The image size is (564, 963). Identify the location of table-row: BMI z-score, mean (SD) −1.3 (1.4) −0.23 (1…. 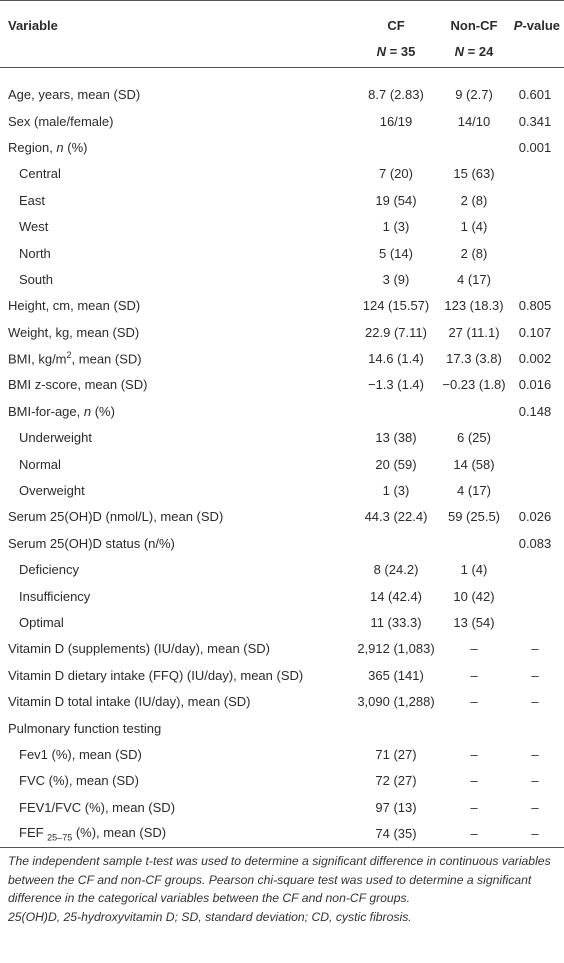
(282, 385).